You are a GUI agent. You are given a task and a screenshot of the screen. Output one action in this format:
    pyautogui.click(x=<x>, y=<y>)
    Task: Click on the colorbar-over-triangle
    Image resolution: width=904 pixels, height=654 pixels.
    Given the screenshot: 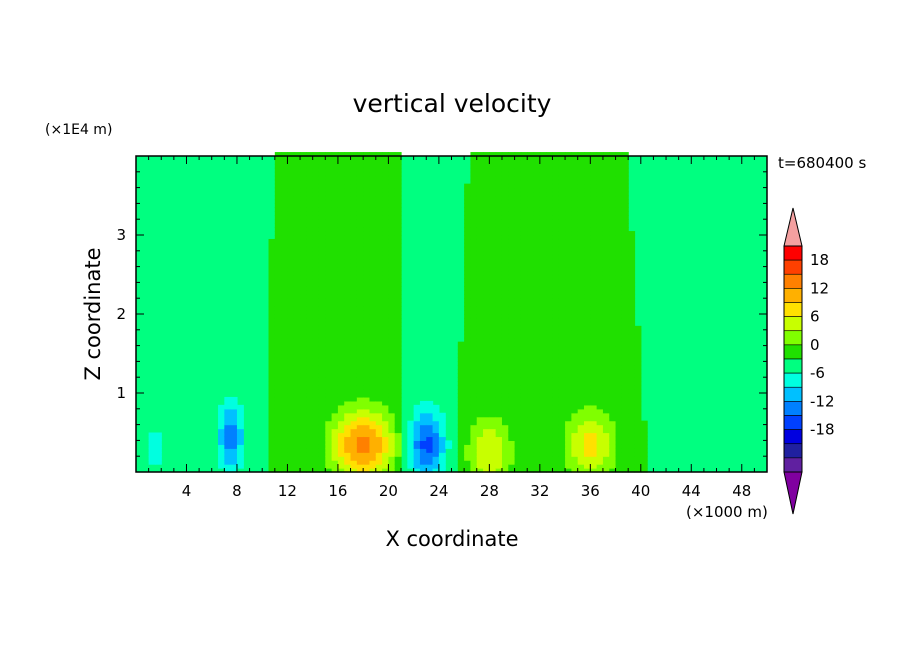 What is the action you would take?
    pyautogui.click(x=793, y=227)
    